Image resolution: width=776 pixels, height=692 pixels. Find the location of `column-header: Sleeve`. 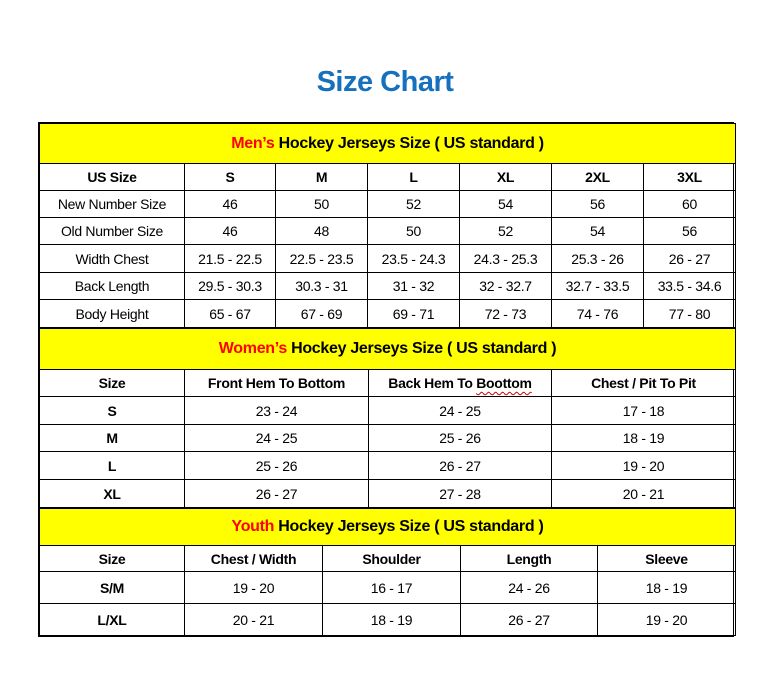

column-header: Sleeve is located at coordinates (666, 558).